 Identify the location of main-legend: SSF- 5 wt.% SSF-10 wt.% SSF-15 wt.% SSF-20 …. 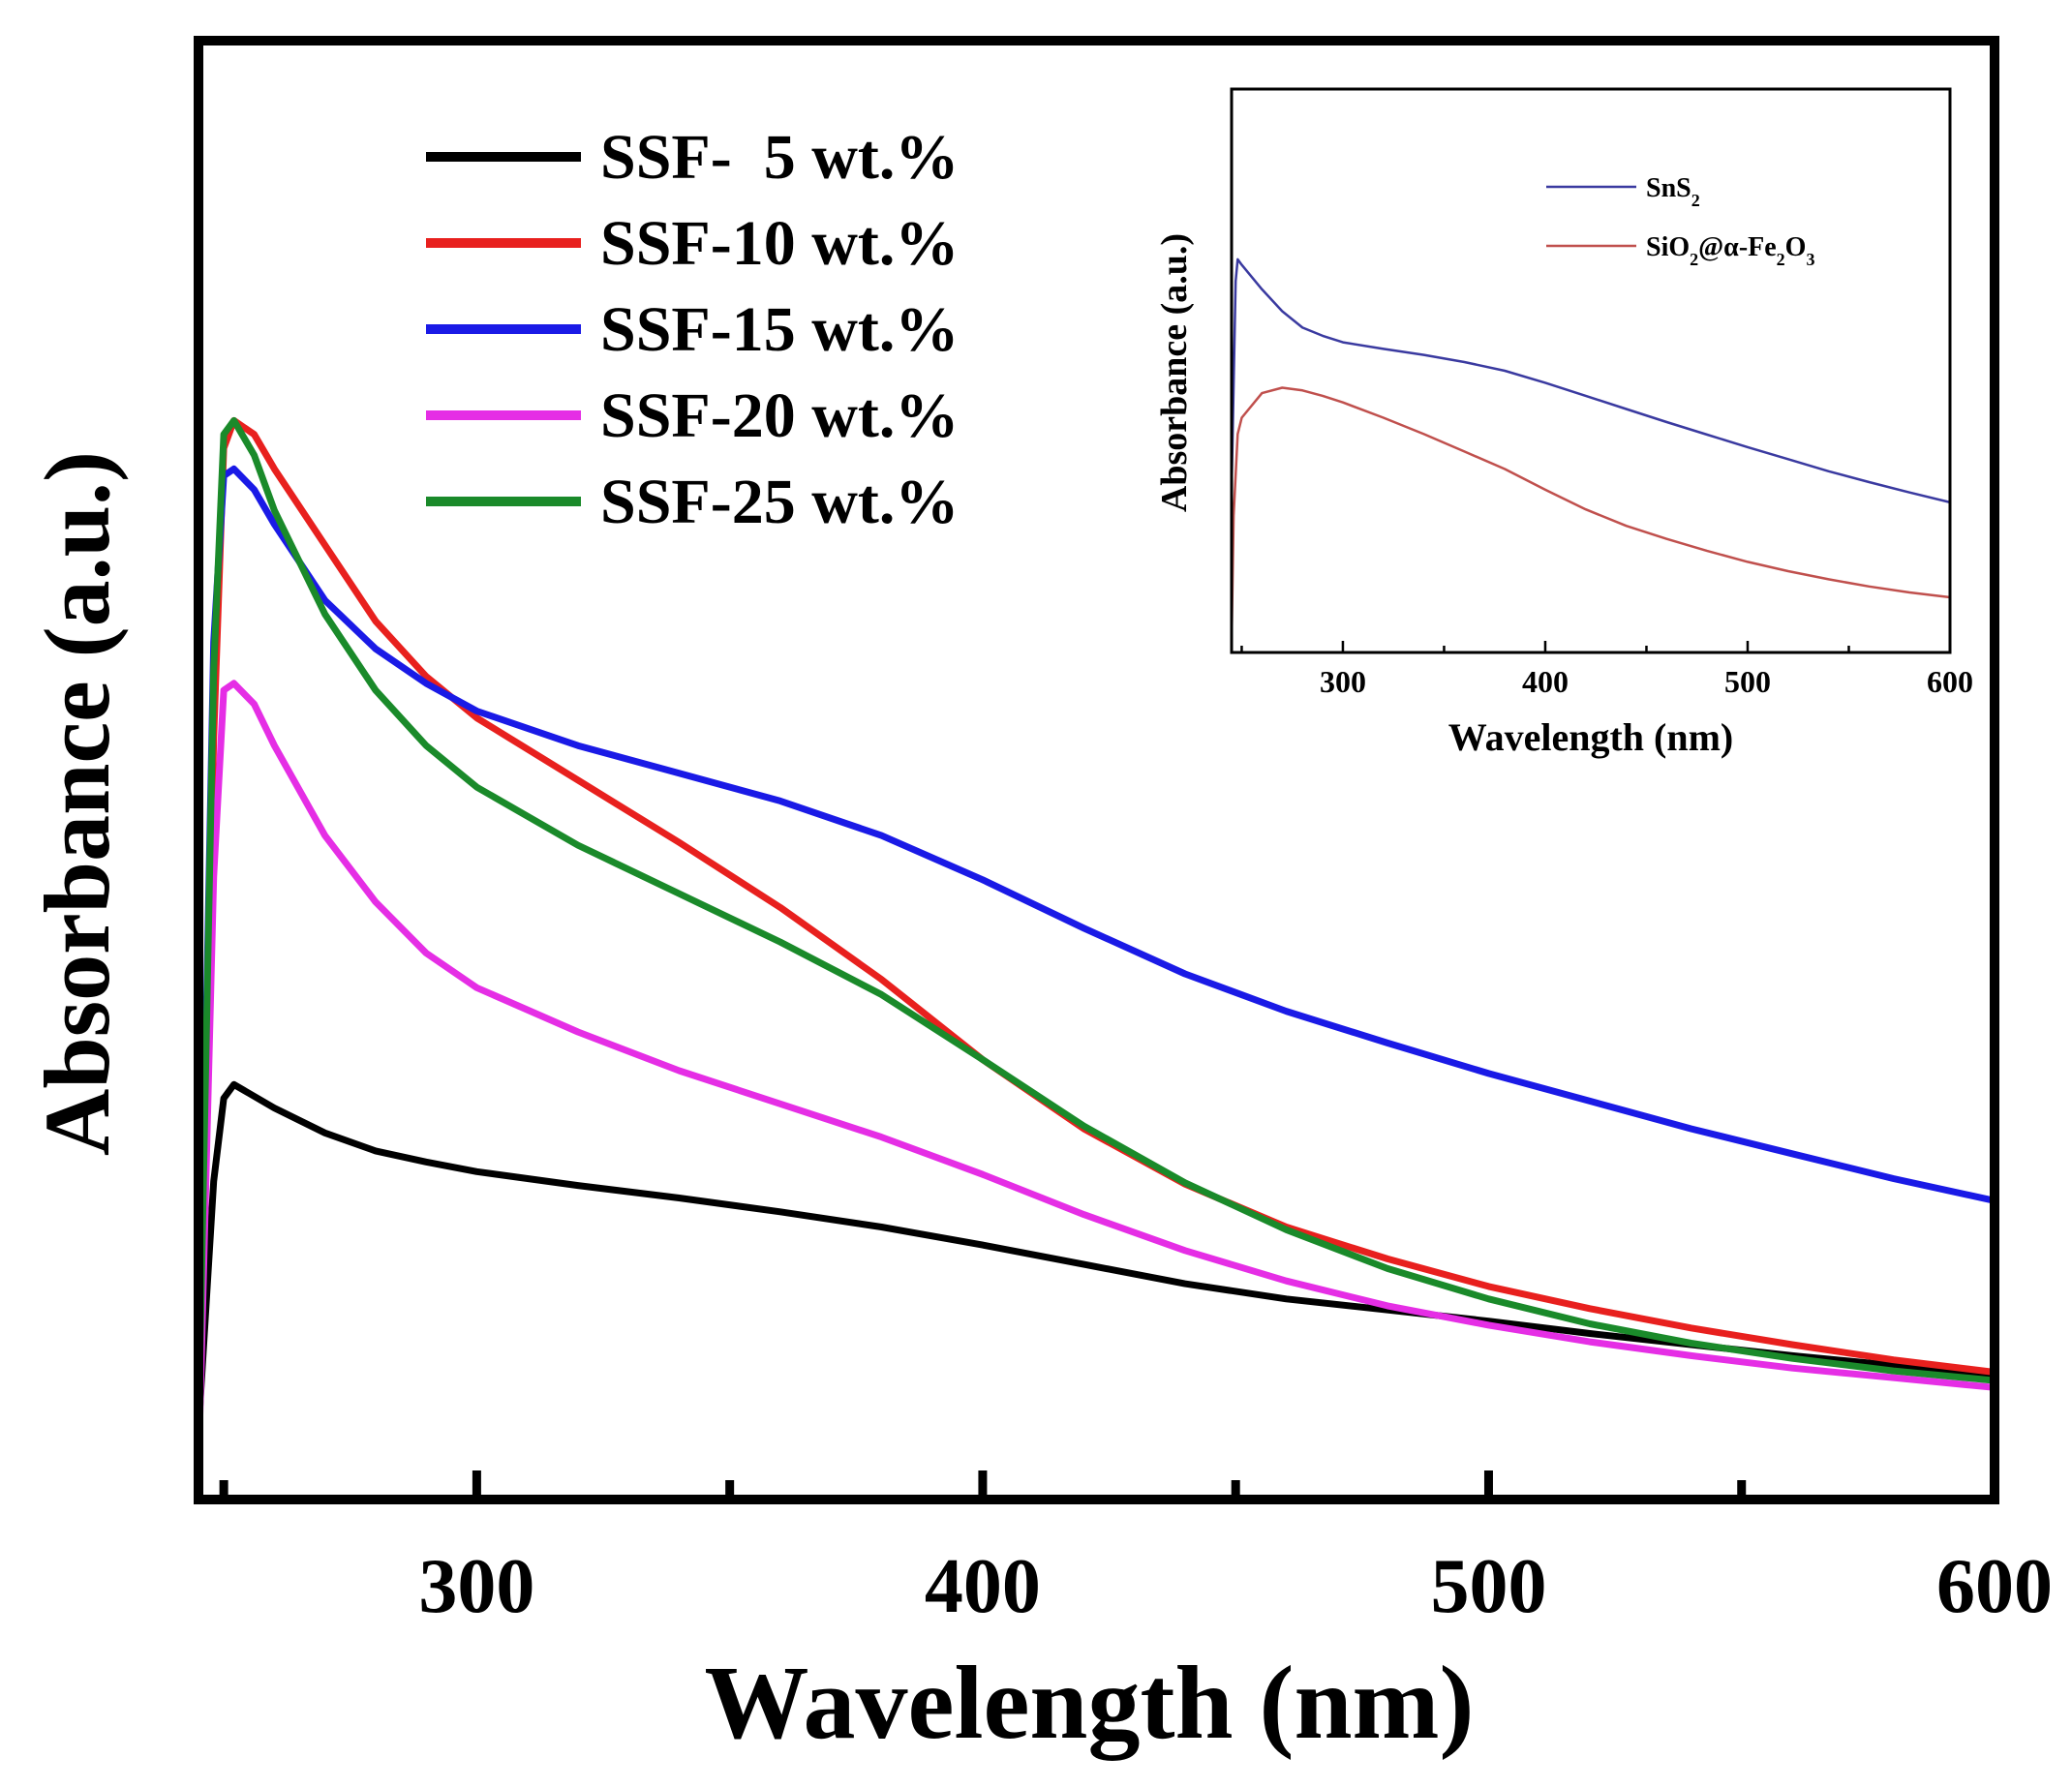
(692, 330).